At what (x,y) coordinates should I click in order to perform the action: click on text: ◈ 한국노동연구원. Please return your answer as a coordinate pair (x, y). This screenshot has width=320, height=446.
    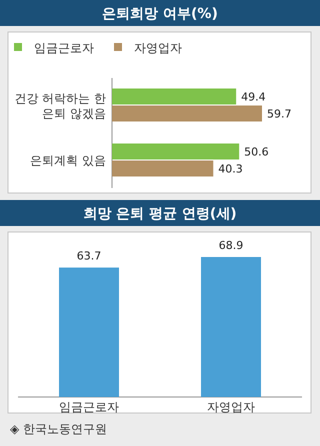
    Looking at the image, I should click on (59, 429).